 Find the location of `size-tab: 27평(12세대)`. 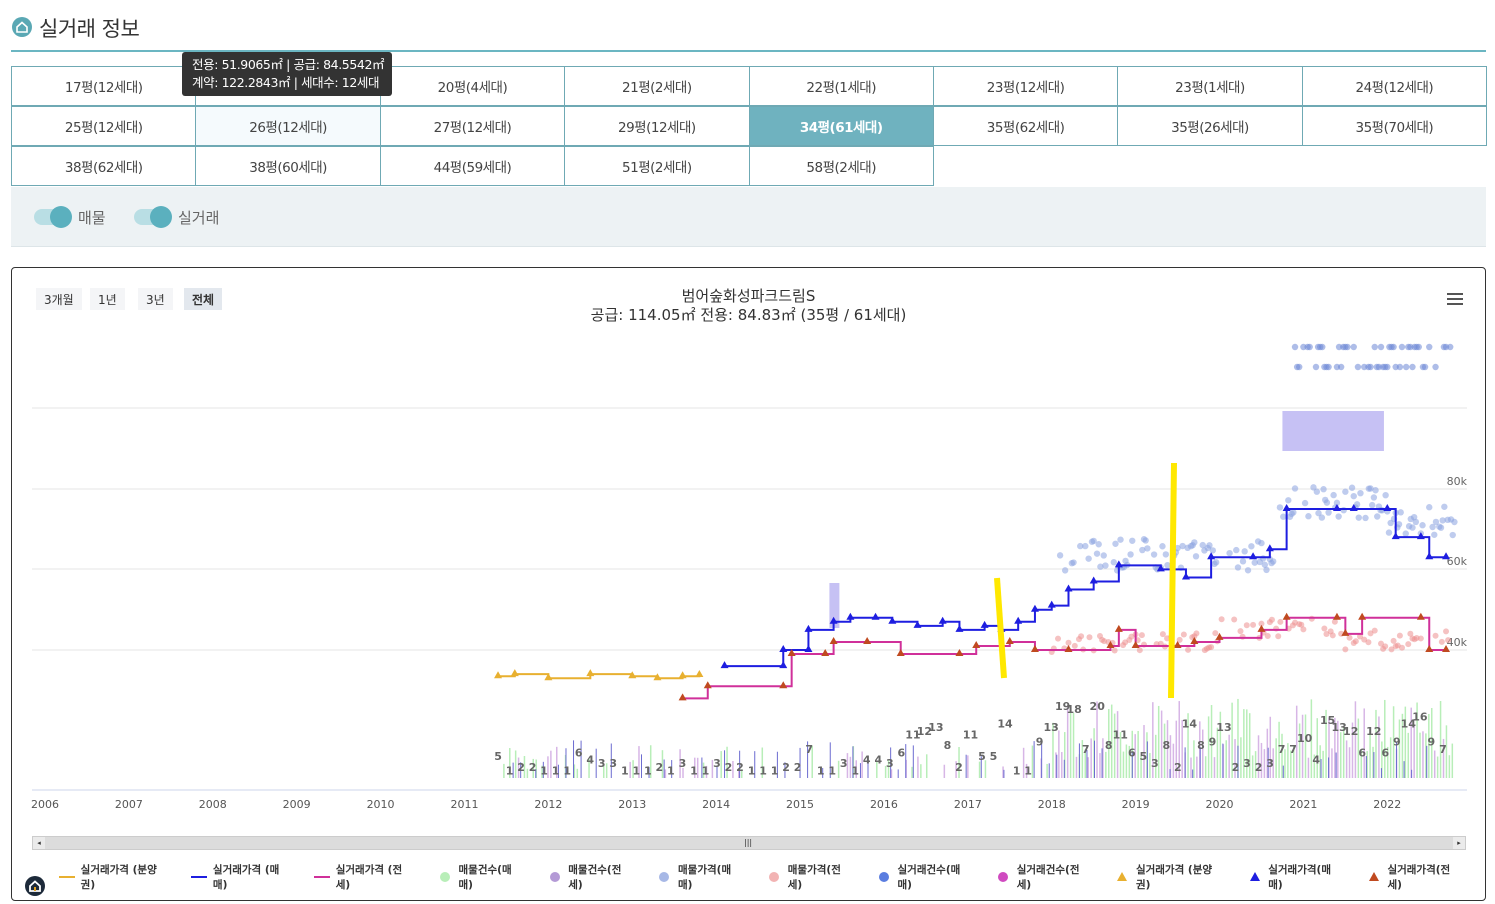

size-tab: 27평(12세대) is located at coordinates (472, 126).